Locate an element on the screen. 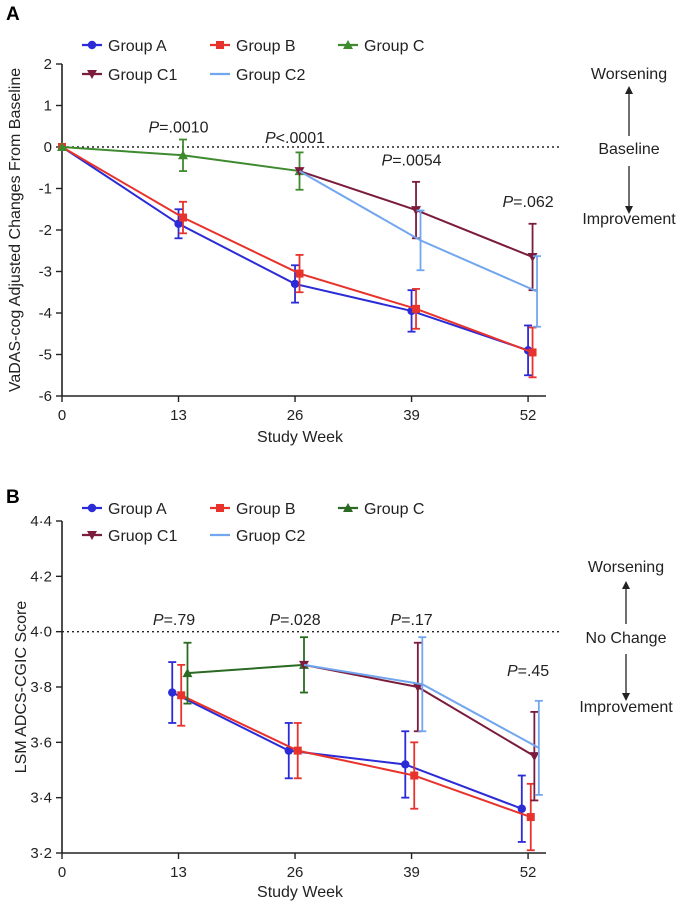 This screenshot has width=685, height=911. legend-item-gruop-c2: Gruop C2 is located at coordinates (257, 536).